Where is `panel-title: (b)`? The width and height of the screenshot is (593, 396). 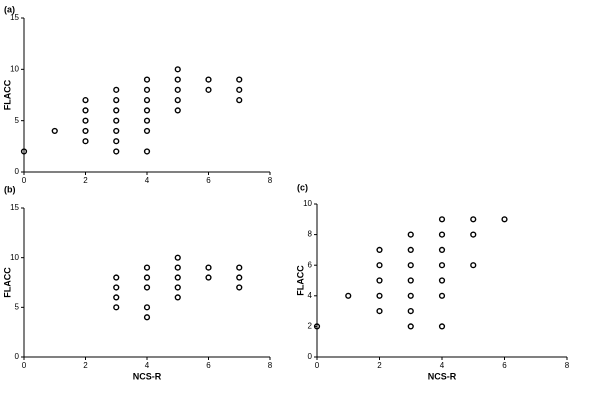 panel-title: (b) is located at coordinates (10, 189).